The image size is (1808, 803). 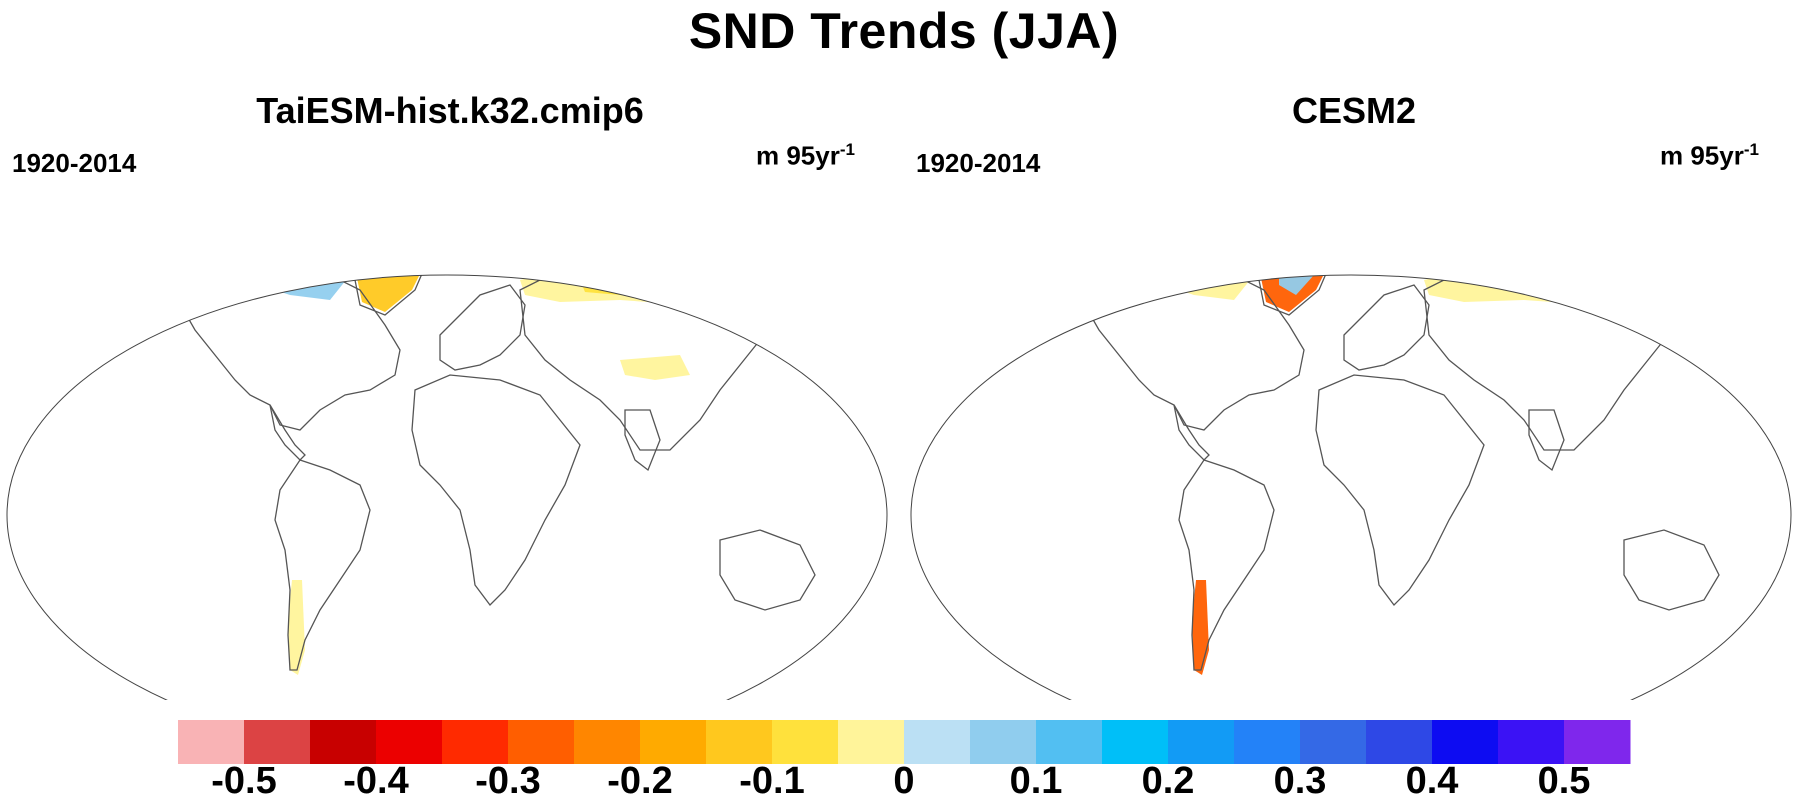 What do you see at coordinates (904, 31) in the screenshot?
I see `figure-title: SND Trends (JJA)` at bounding box center [904, 31].